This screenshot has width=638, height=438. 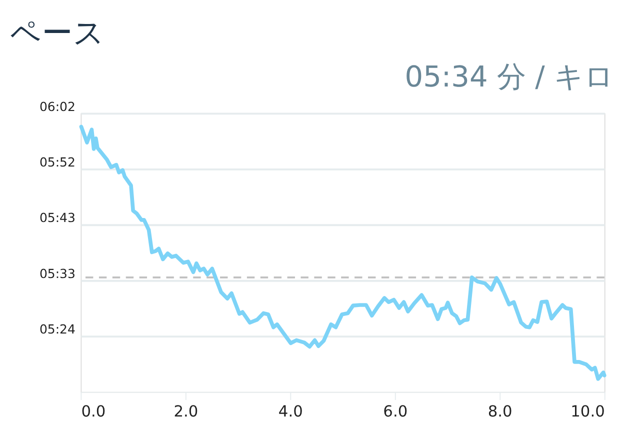 What do you see at coordinates (57, 218) in the screenshot?
I see `y-tick-label: 05:43` at bounding box center [57, 218].